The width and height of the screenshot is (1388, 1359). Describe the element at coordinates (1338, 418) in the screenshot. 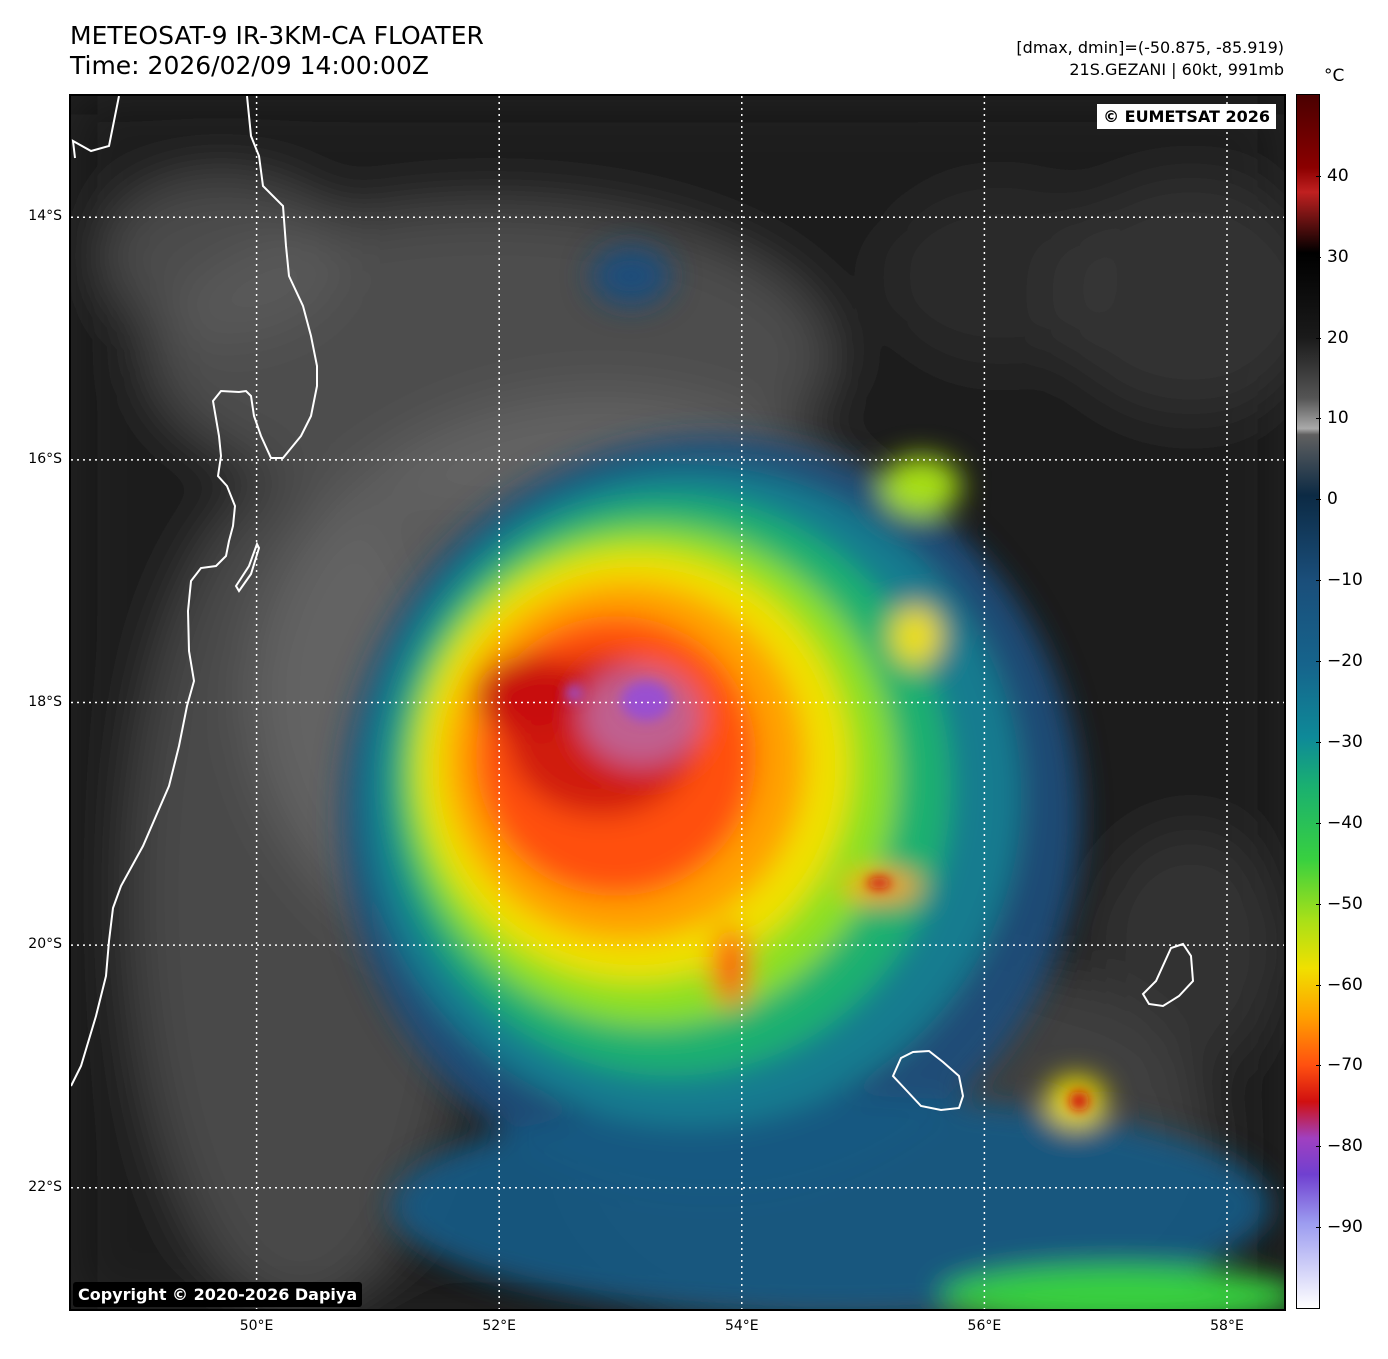

I see `colorbar-tick-label: 10` at that location.